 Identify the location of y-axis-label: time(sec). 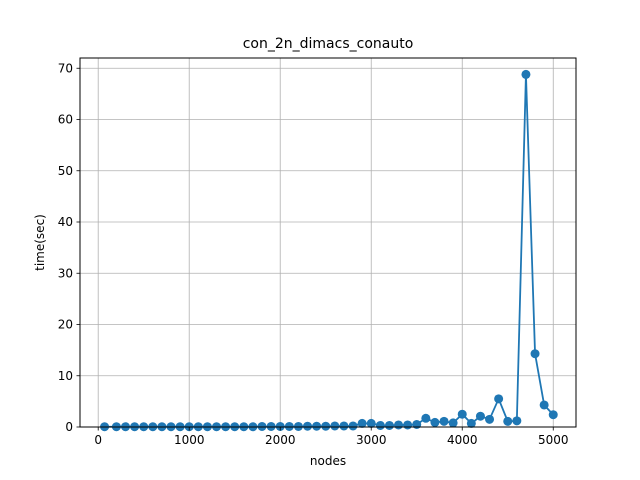
(40, 242).